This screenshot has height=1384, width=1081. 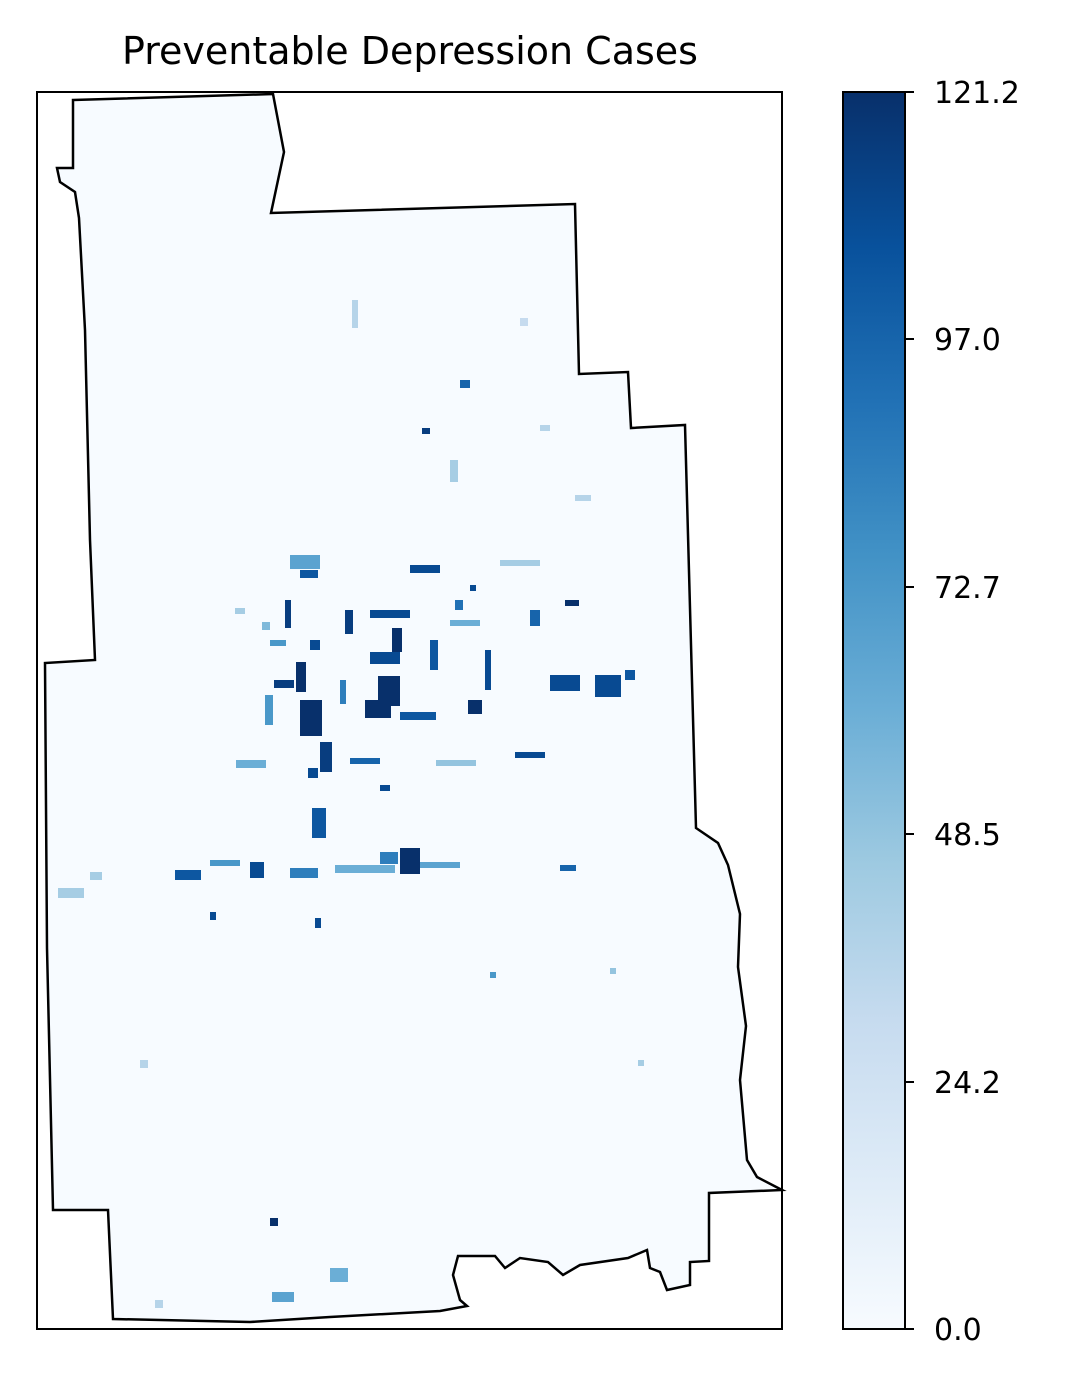 I want to click on colorbar, so click(x=874, y=710).